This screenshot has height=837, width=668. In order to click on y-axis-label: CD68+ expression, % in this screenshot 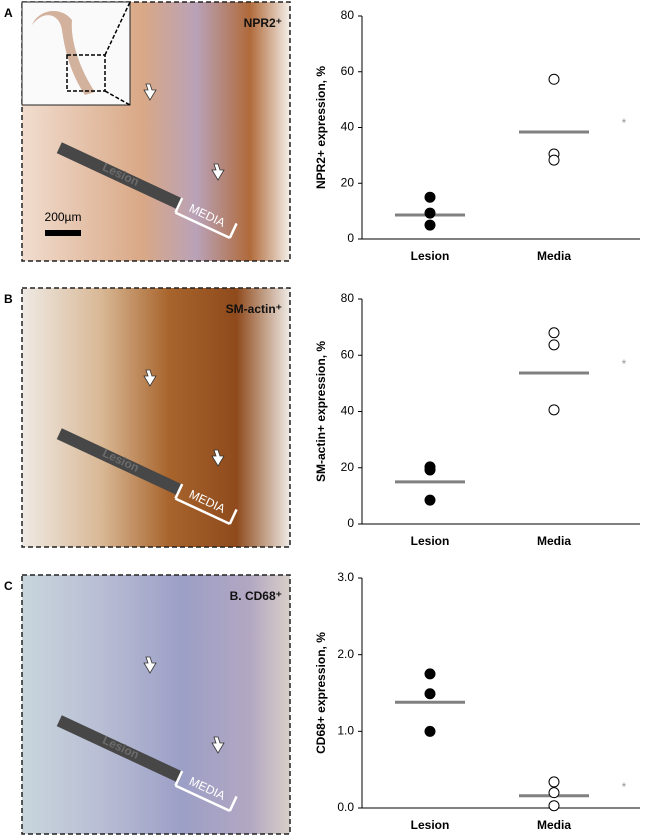, I will do `click(321, 693)`.